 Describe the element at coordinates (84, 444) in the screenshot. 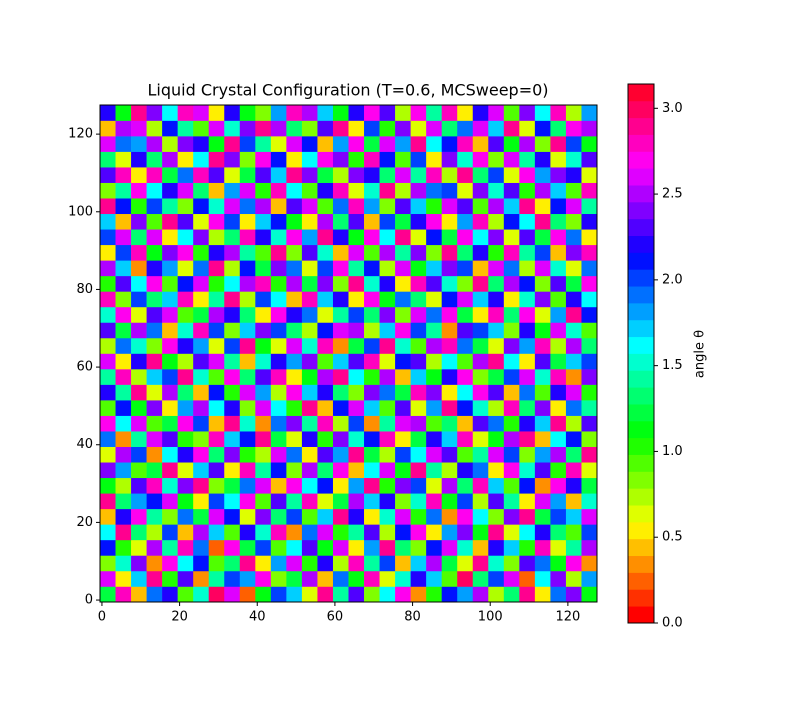

I see `y-tick-label: 40` at that location.